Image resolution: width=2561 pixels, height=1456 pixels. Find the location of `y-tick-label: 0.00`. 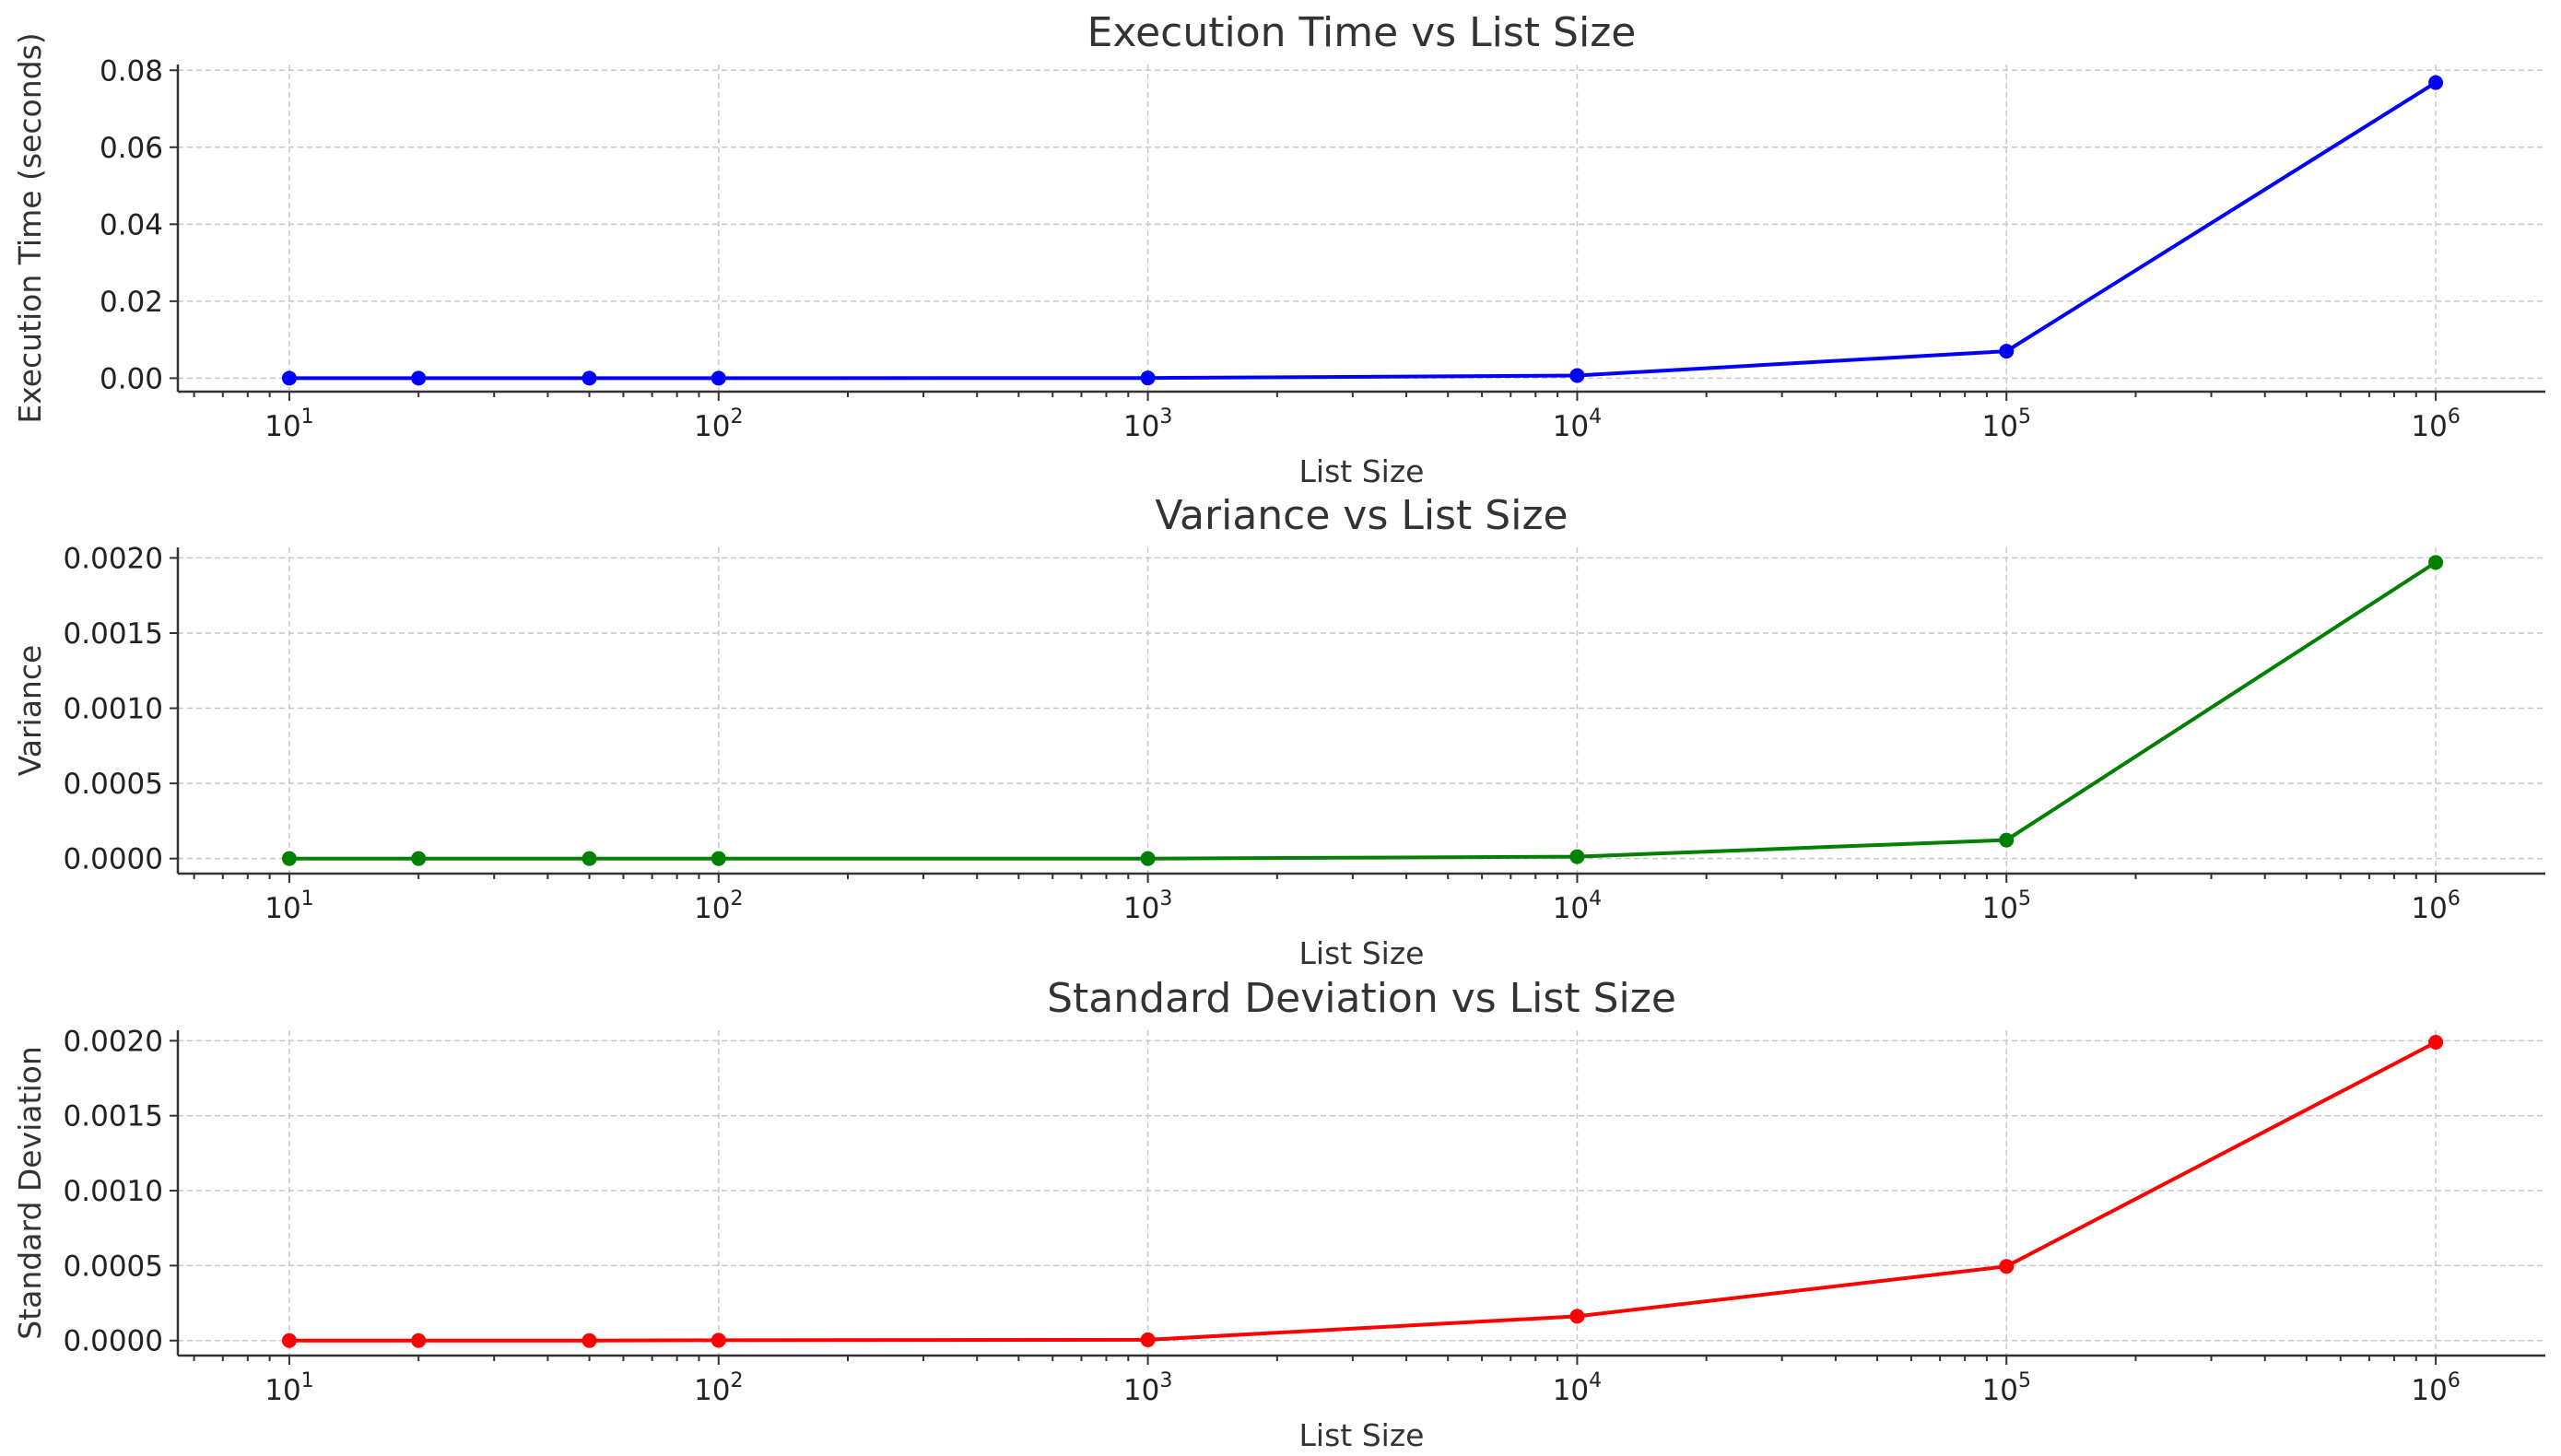

y-tick-label: 0.00 is located at coordinates (131, 378).